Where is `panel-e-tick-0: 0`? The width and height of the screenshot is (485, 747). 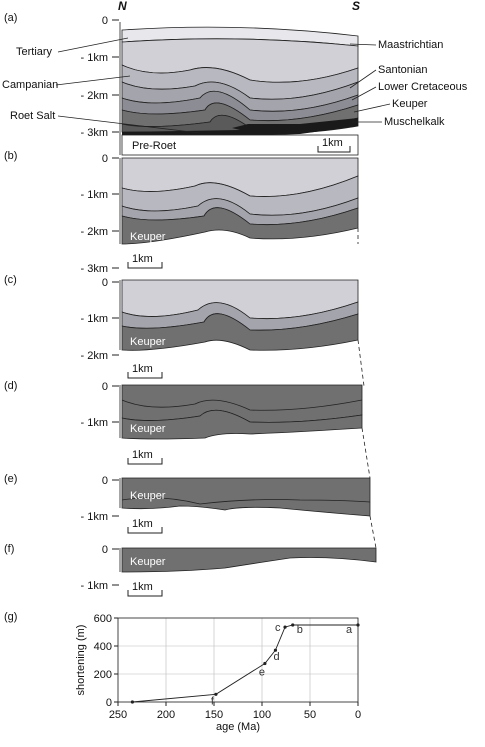
panel-e-tick-0: 0 is located at coordinates (105, 481).